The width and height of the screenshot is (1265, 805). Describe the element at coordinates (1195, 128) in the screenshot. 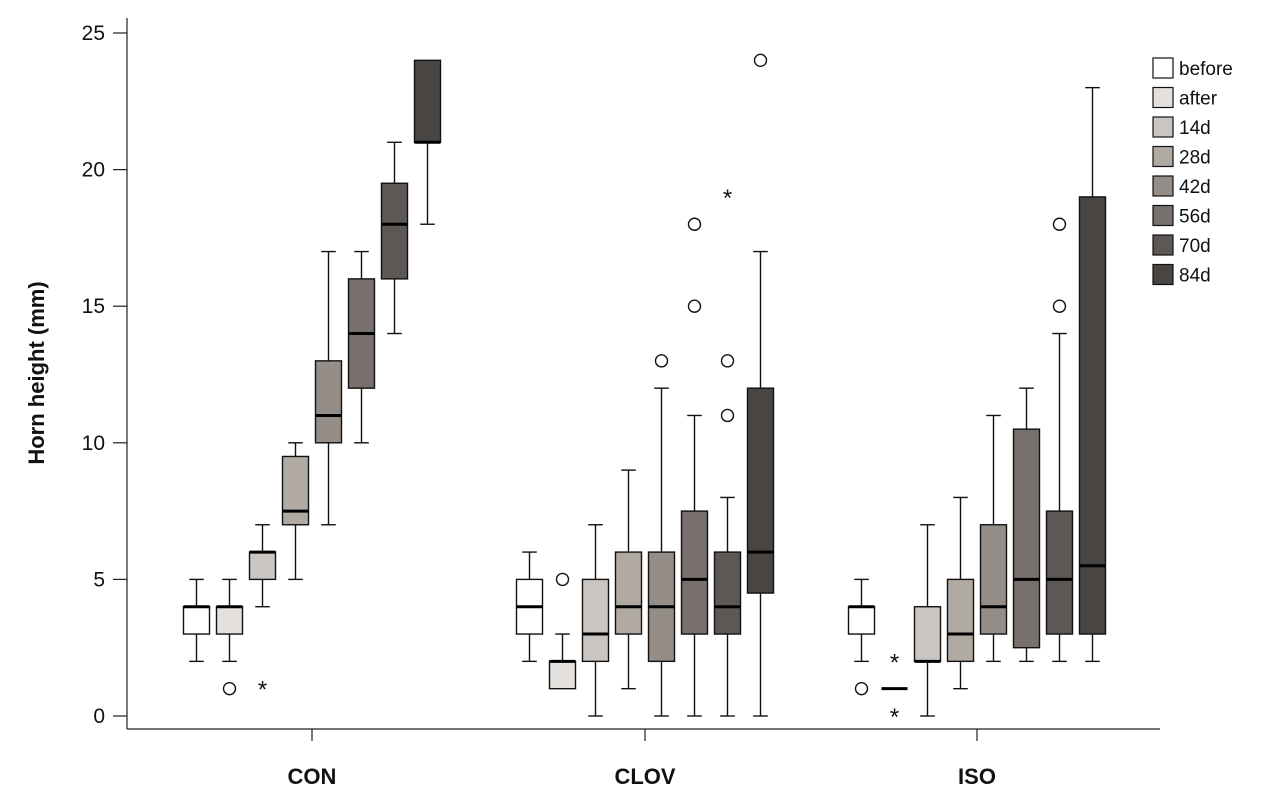

I see `legend-label: 14d` at that location.